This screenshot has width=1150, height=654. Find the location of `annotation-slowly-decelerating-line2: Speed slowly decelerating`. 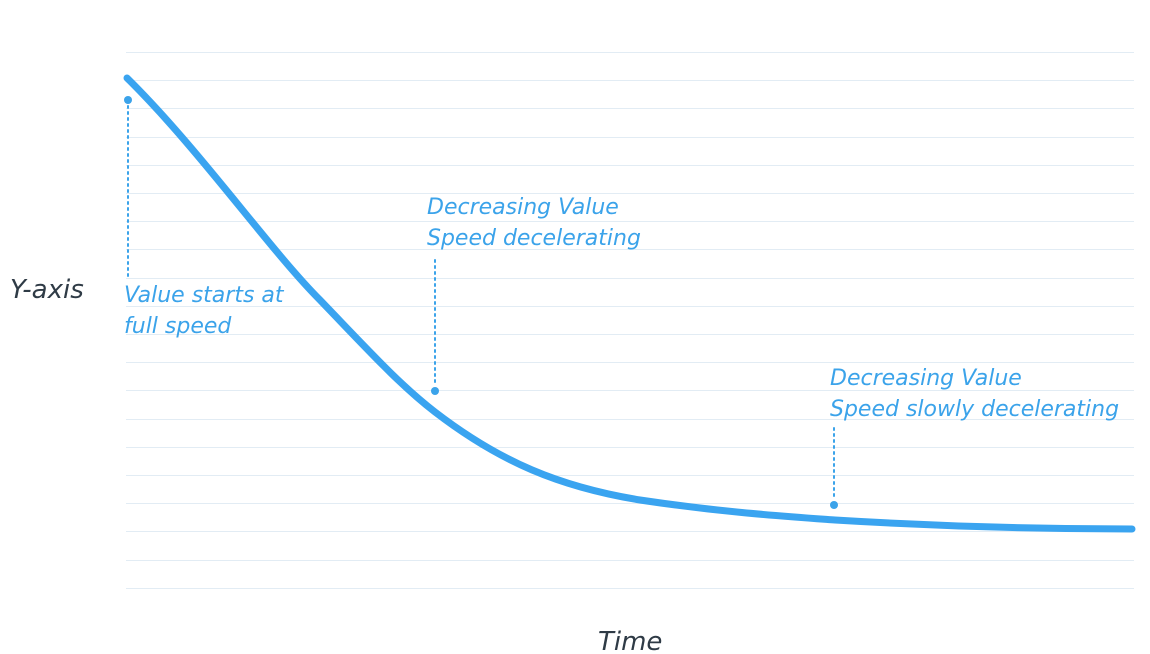

annotation-slowly-decelerating-line2: Speed slowly decelerating is located at coordinates (974, 409).